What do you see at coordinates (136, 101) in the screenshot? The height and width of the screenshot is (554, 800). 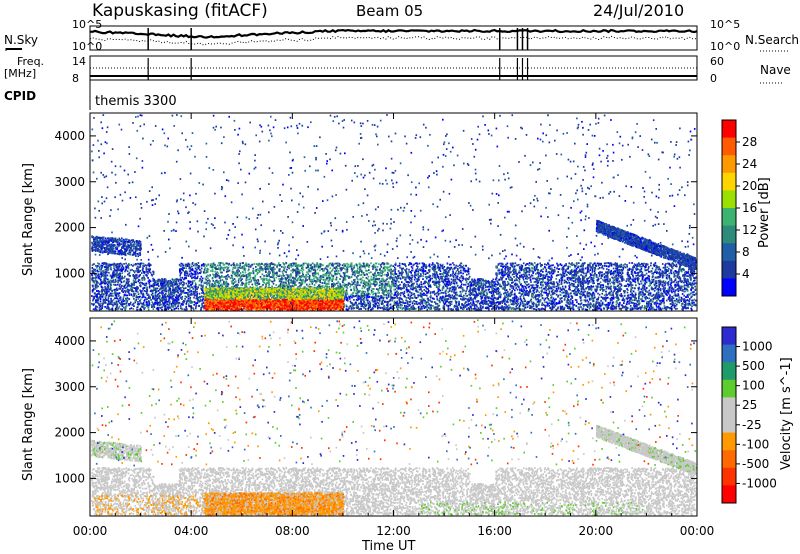 I see `cpid-name: themis 3300` at bounding box center [136, 101].